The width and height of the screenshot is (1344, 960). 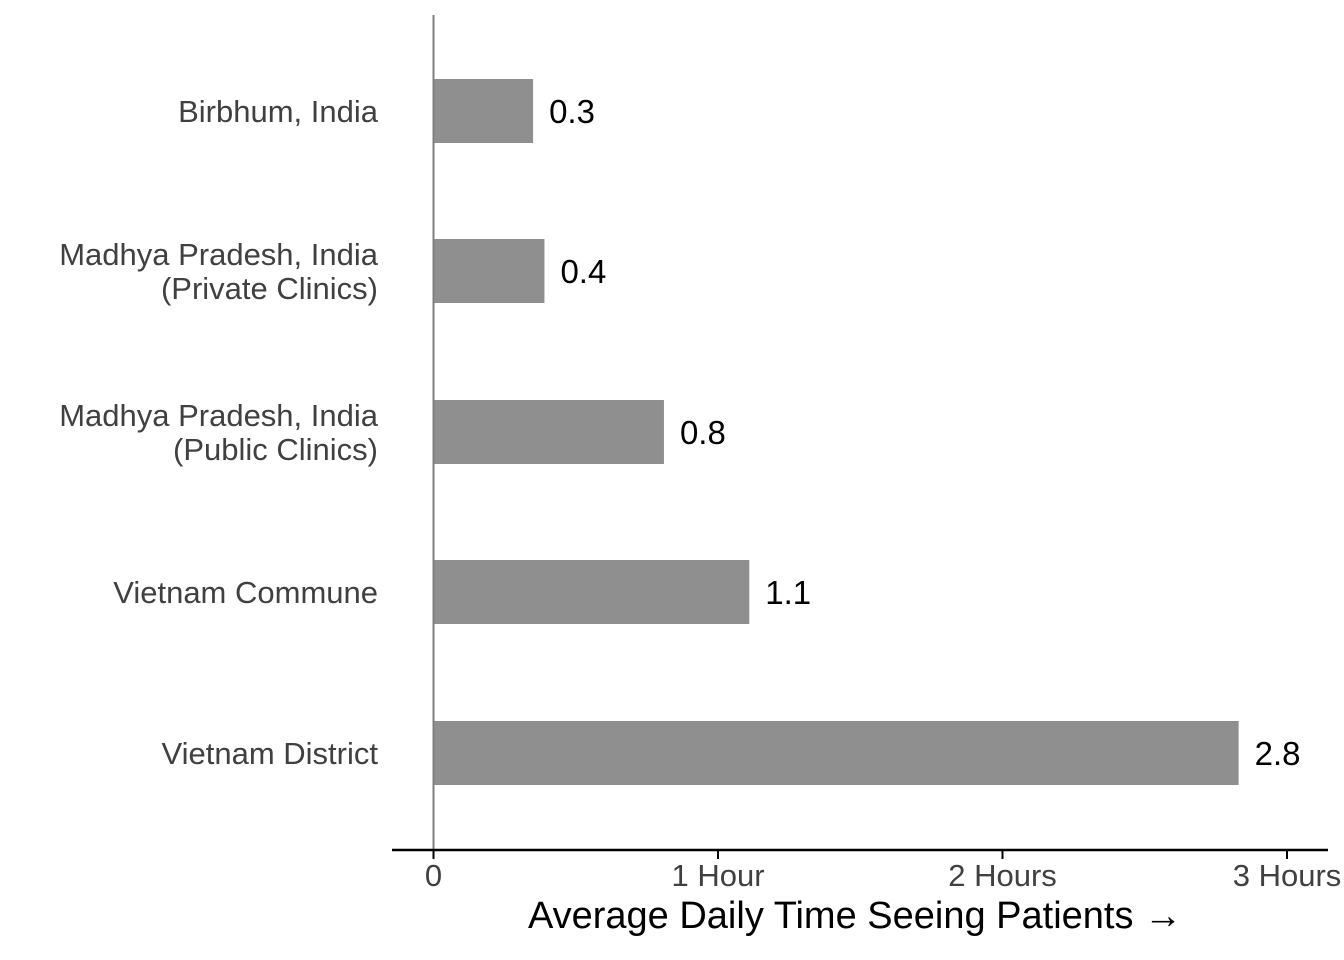 I want to click on category-label: Madhya Pradesh, India (Public Clinics), so click(x=219, y=432).